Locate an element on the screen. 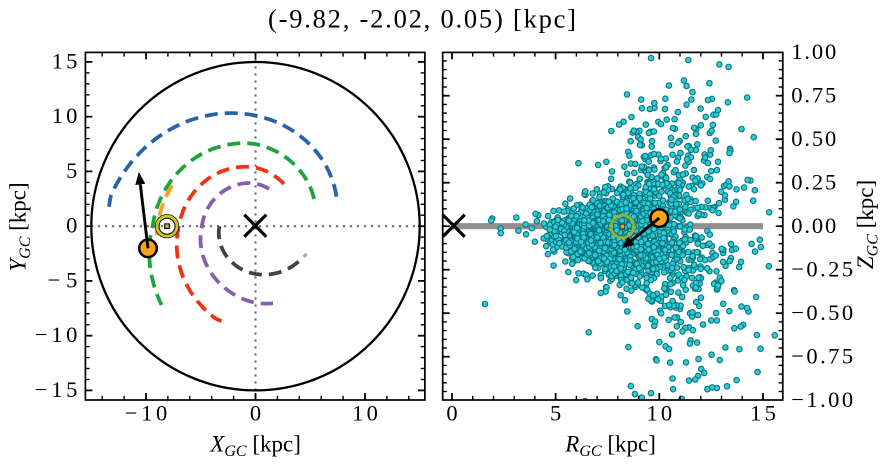 The width and height of the screenshot is (887, 464). svg-text: −0.75 is located at coordinates (822, 356).